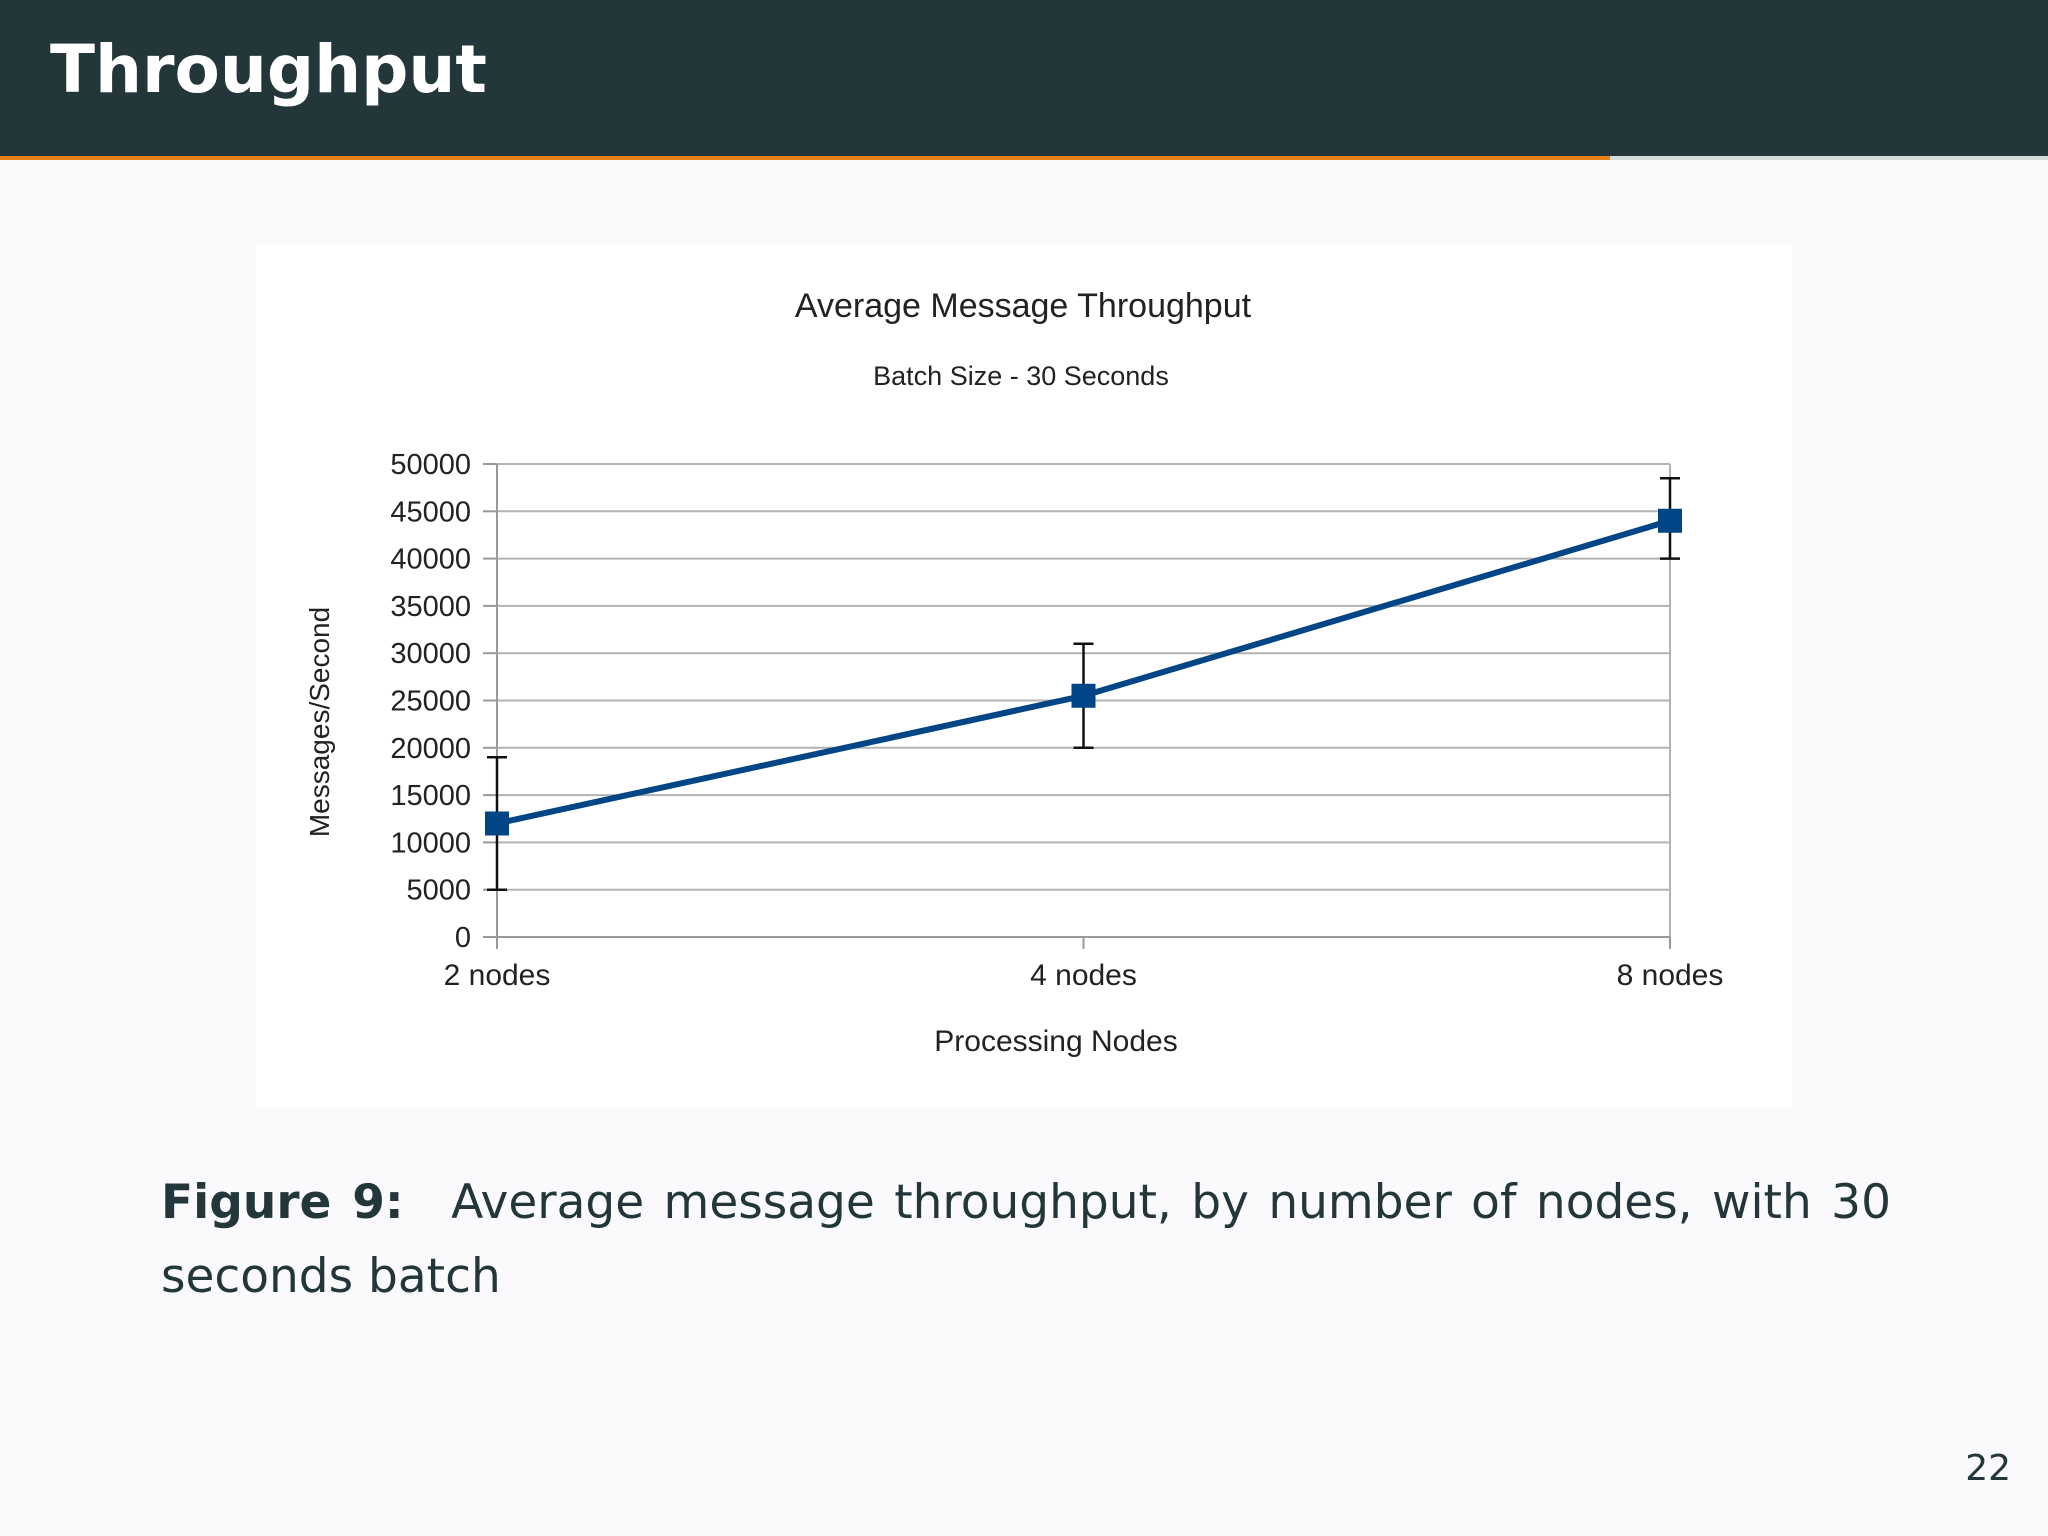 The width and height of the screenshot is (2048, 1536). I want to click on x-tick-label: 4 nodes, so click(1083, 975).